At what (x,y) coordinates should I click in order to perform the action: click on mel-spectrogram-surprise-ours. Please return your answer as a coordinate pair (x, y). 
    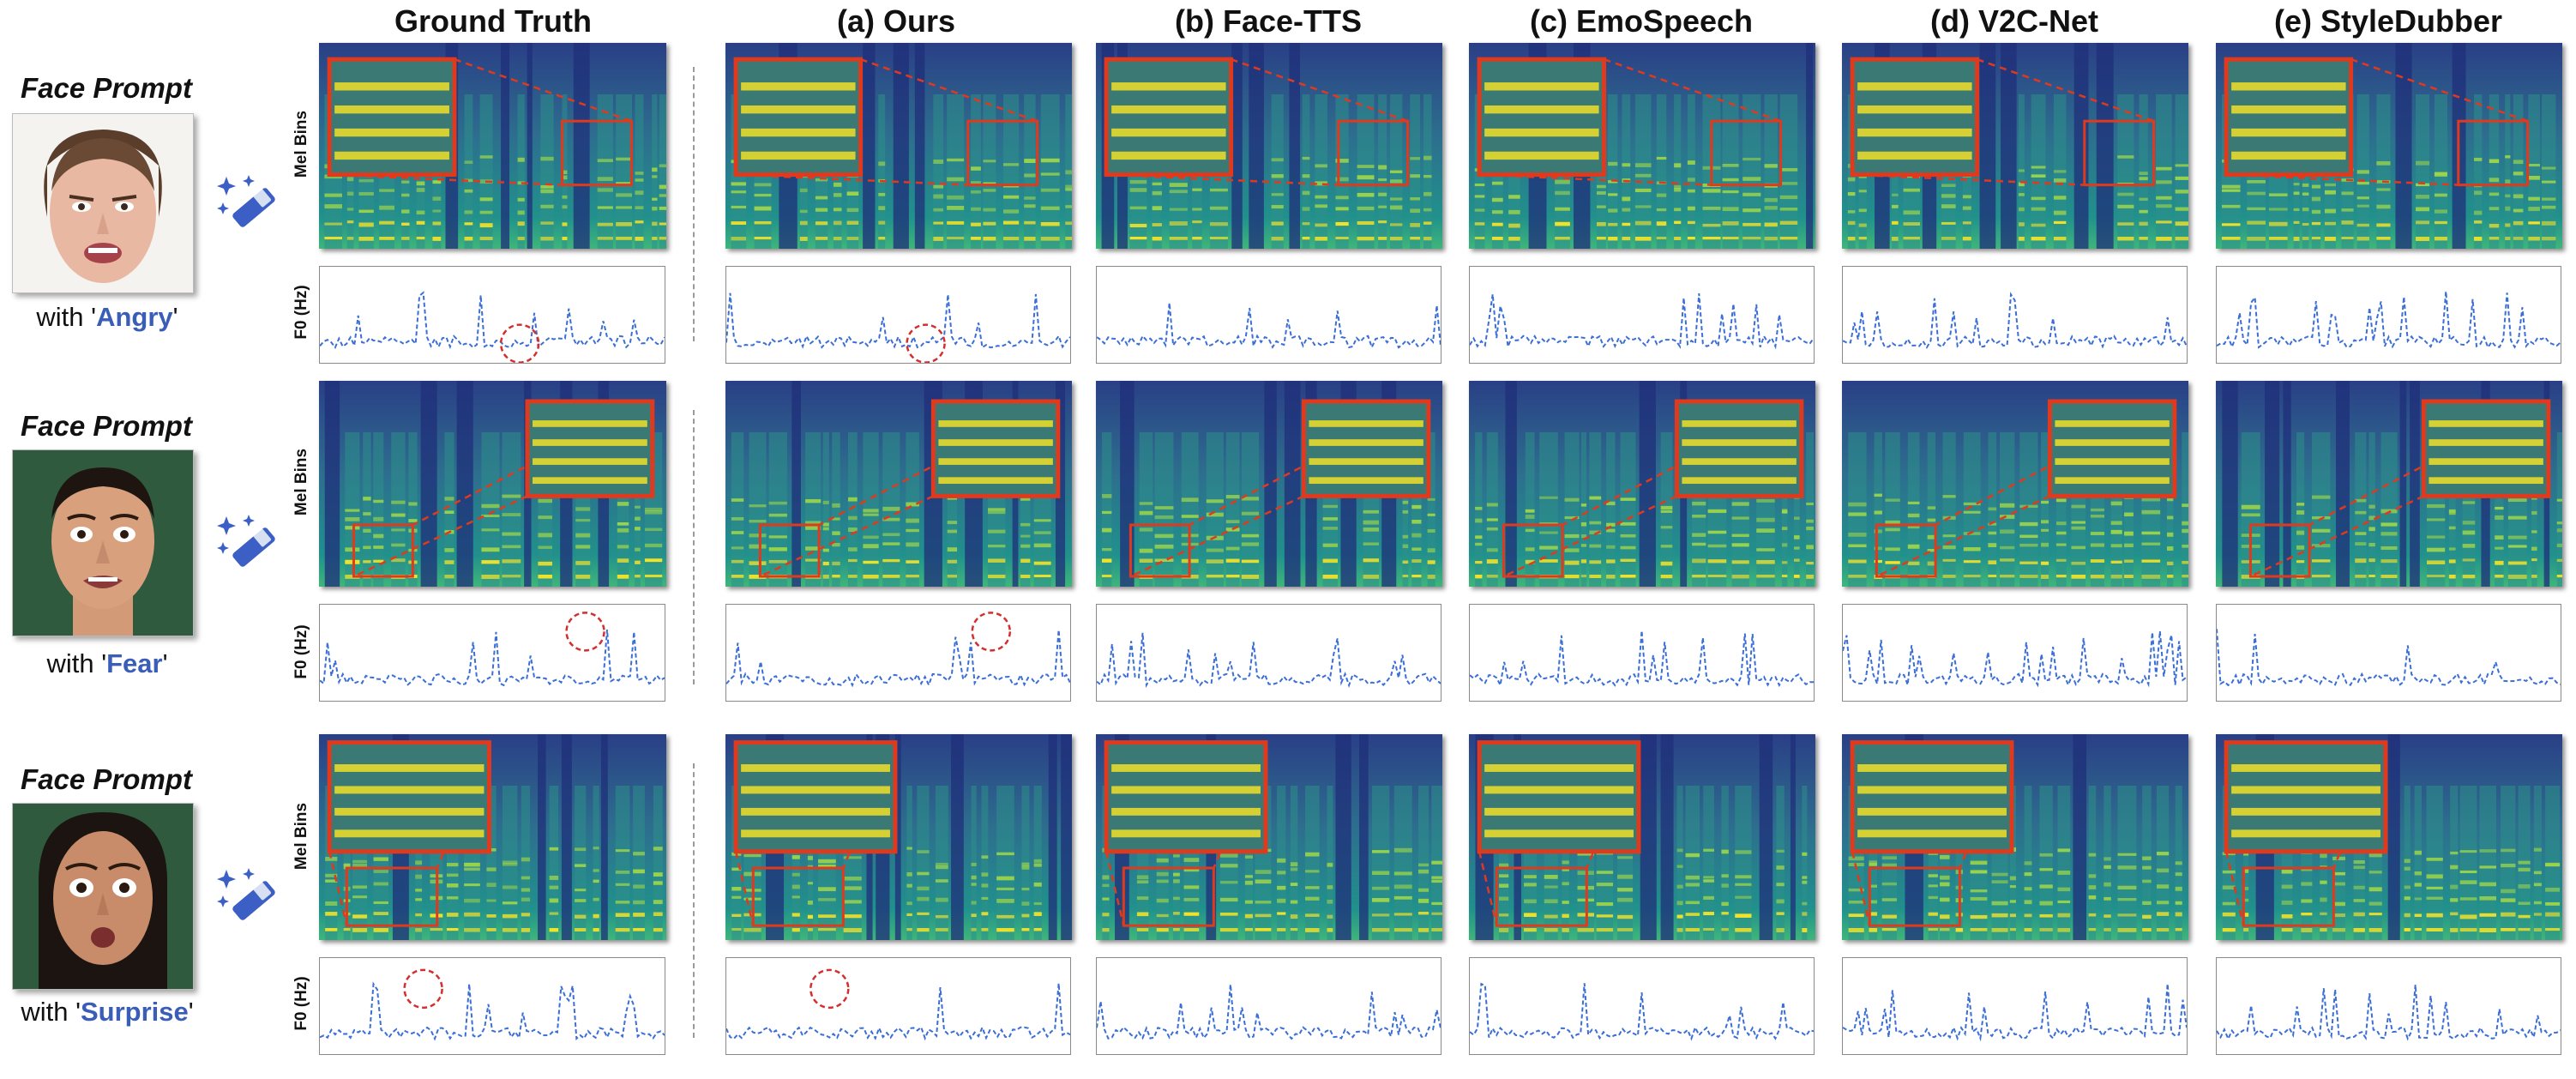
    Looking at the image, I should click on (898, 837).